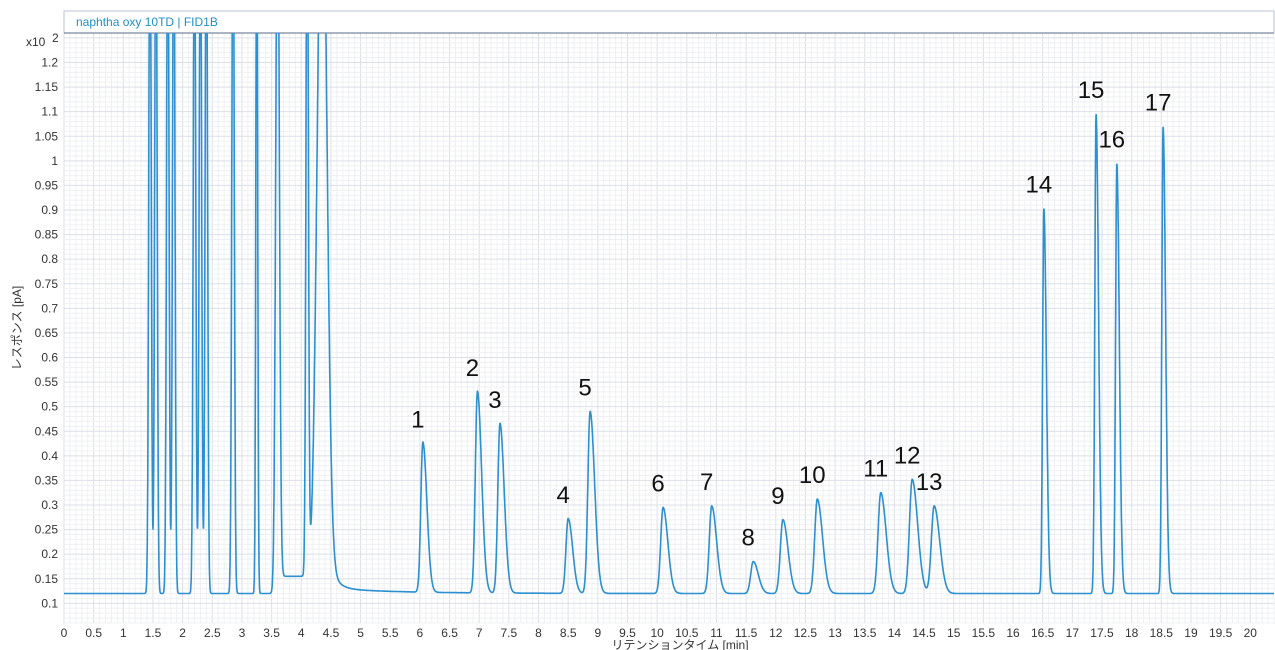 Image resolution: width=1275 pixels, height=650 pixels. Describe the element at coordinates (669, 22) in the screenshot. I see `title-bar` at that location.